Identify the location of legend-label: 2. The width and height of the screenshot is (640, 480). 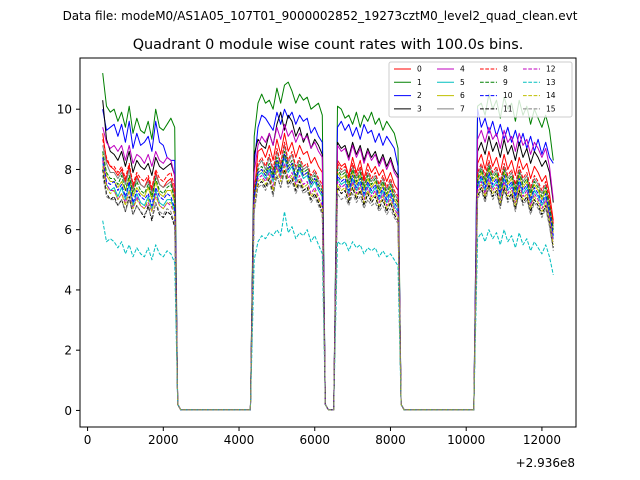
(419, 95).